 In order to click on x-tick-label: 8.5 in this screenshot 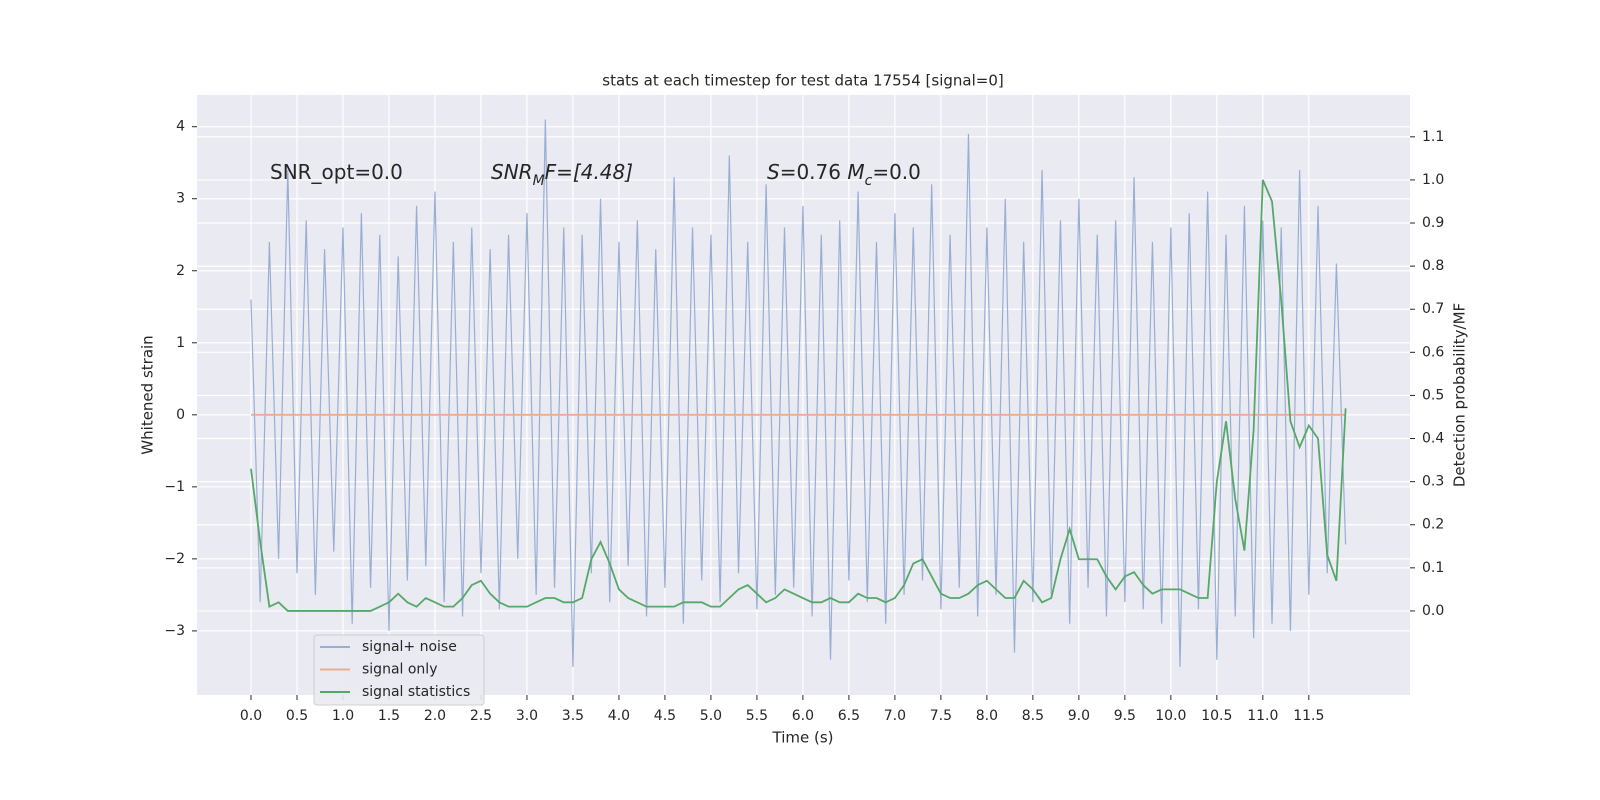, I will do `click(1033, 716)`.